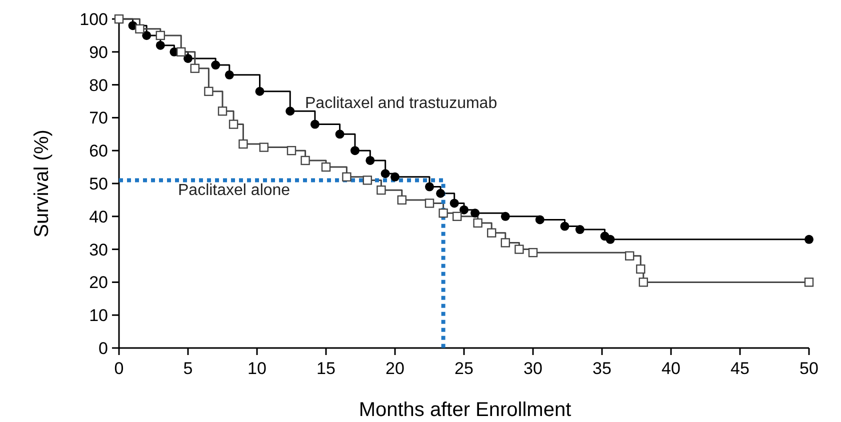 This screenshot has height=422, width=841. I want to click on y-tick-label: 60, so click(98, 151).